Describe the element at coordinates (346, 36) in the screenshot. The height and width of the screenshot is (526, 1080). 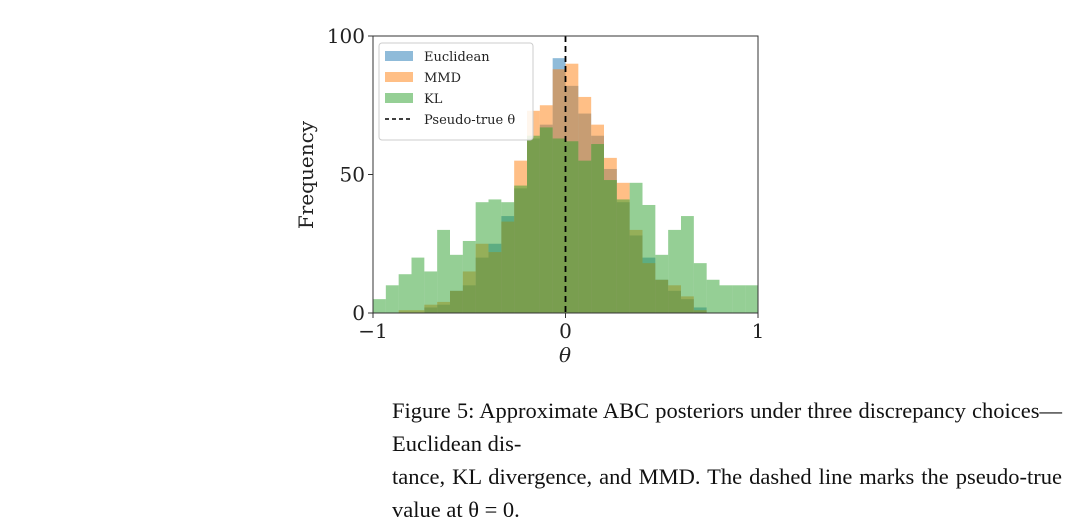
I see `y-tick-label: 100` at that location.